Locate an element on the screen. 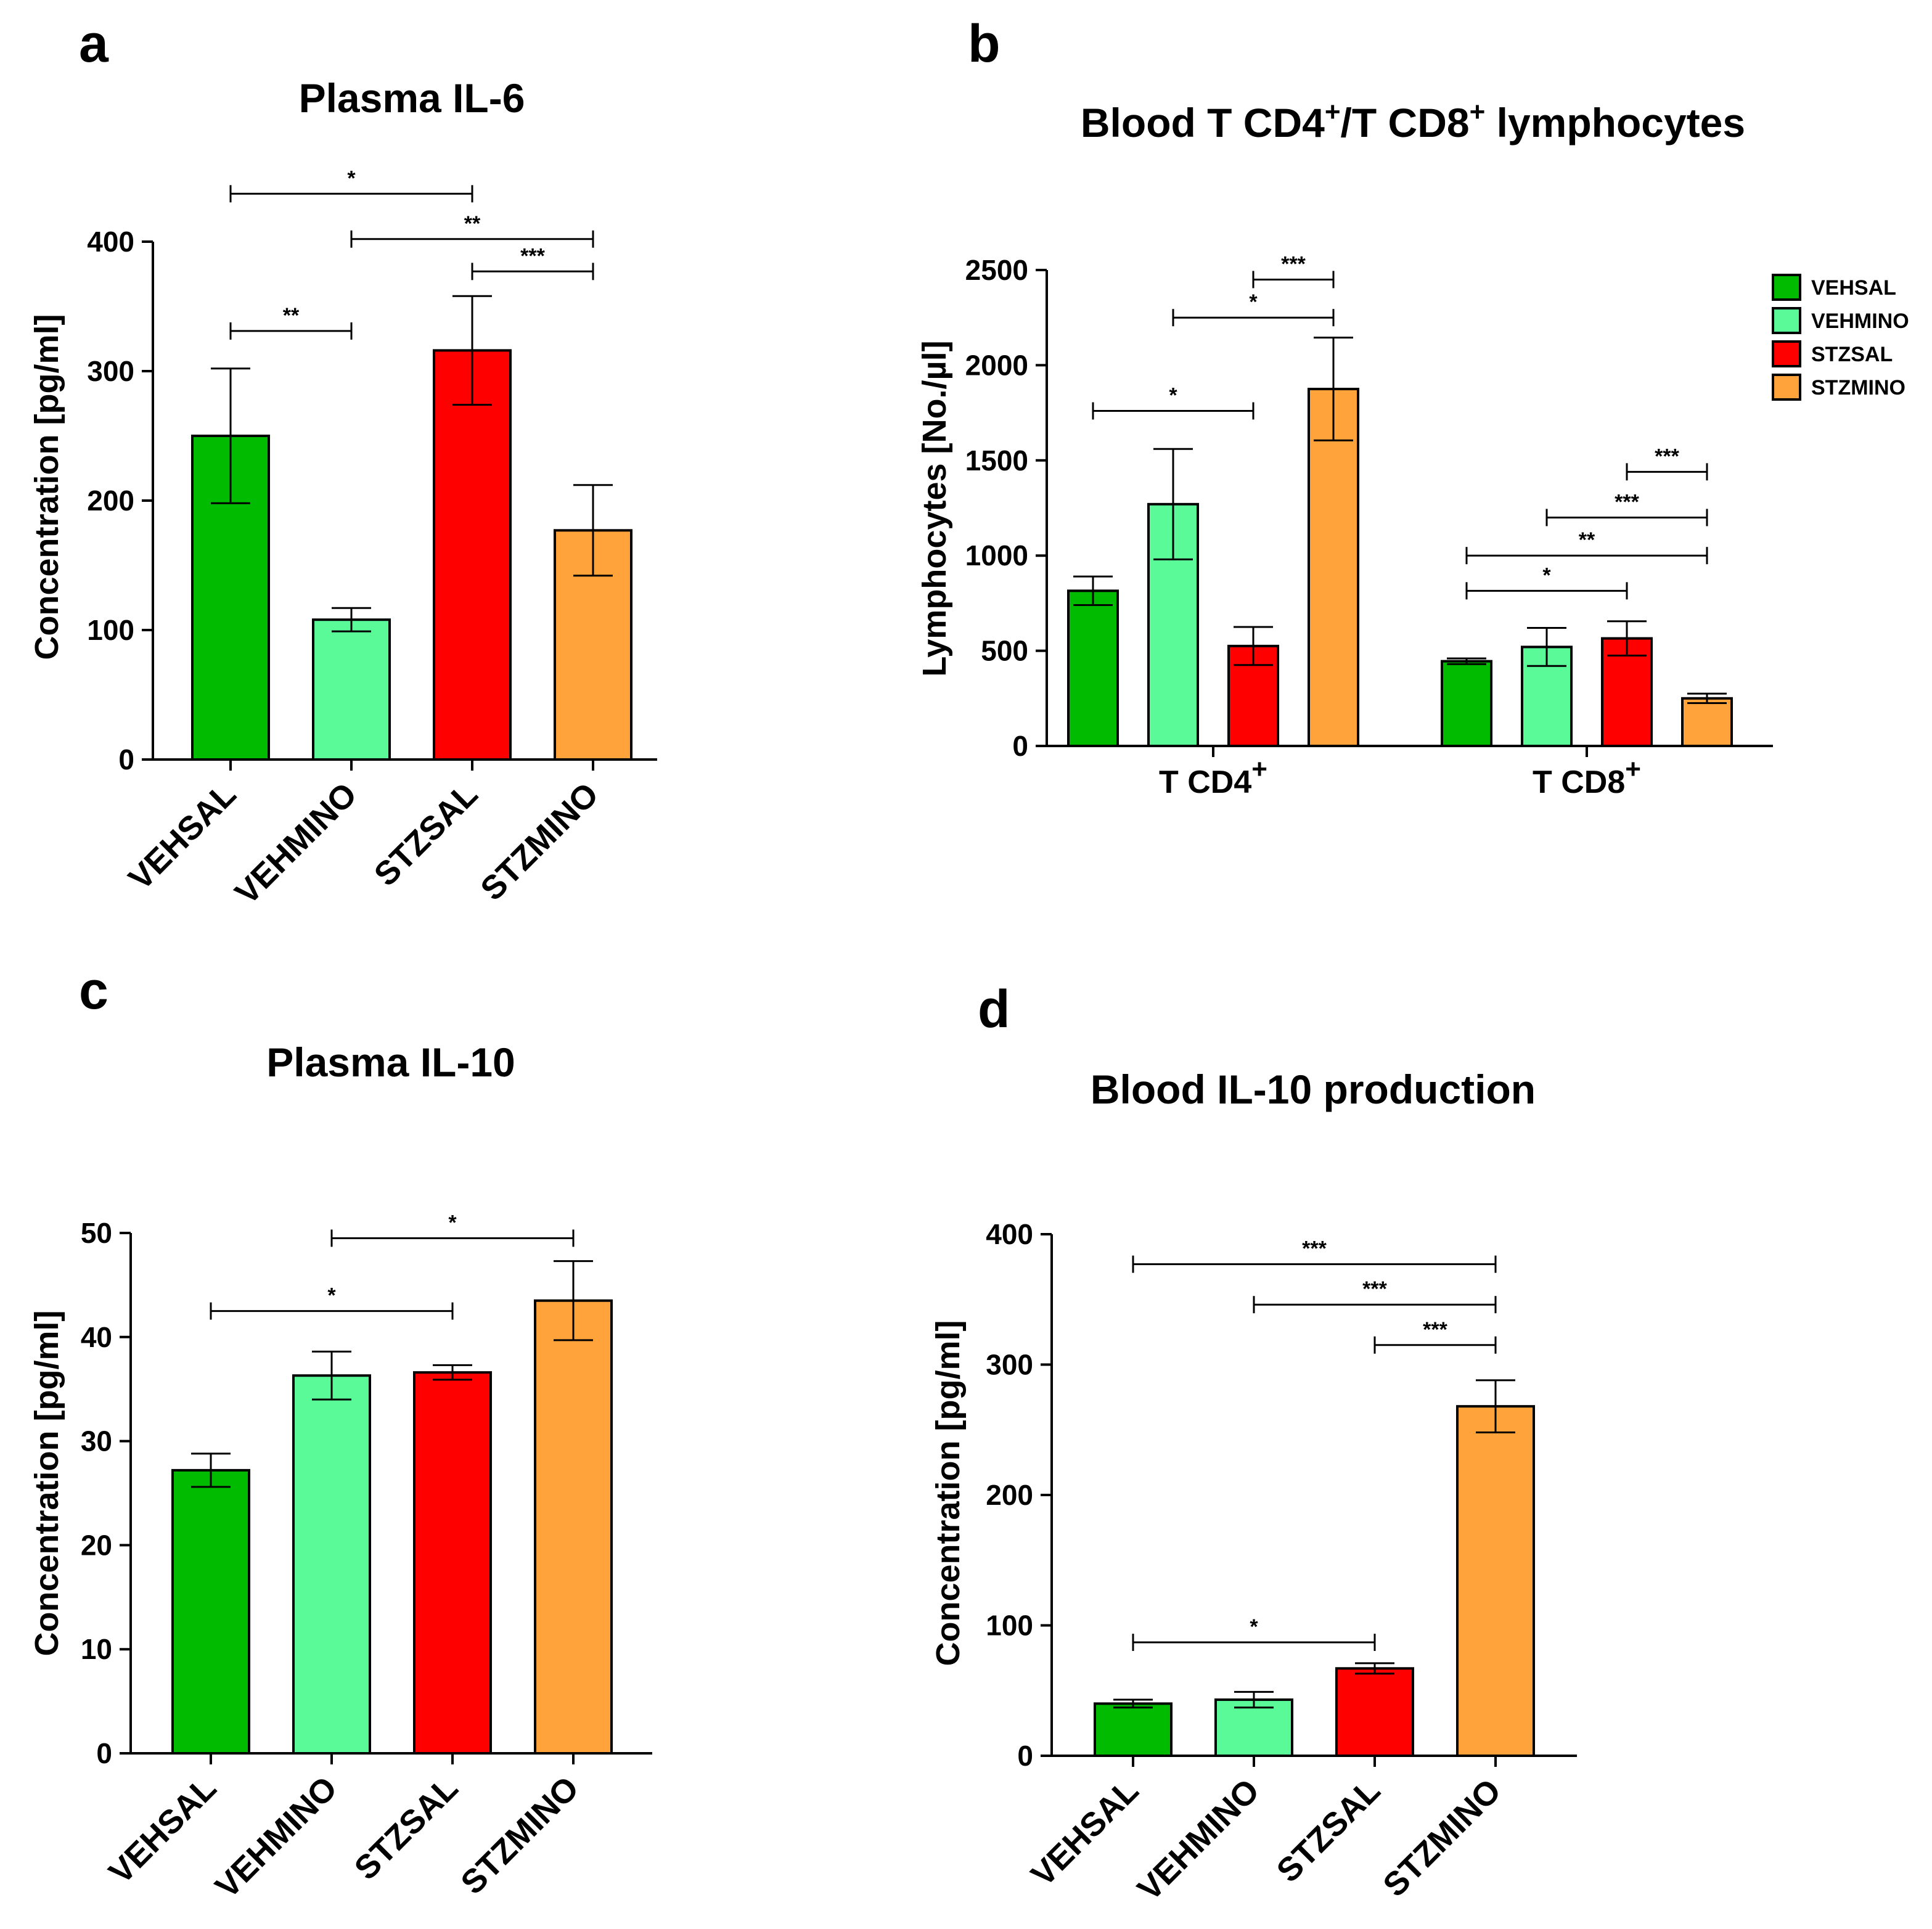  legend-label-vehmino: VEHMINO is located at coordinates (1860, 321).